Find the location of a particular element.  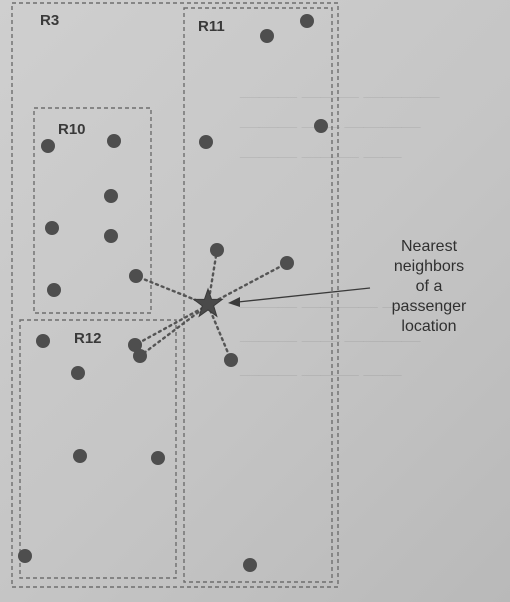

annotation-line: passenger is located at coordinates (429, 306).